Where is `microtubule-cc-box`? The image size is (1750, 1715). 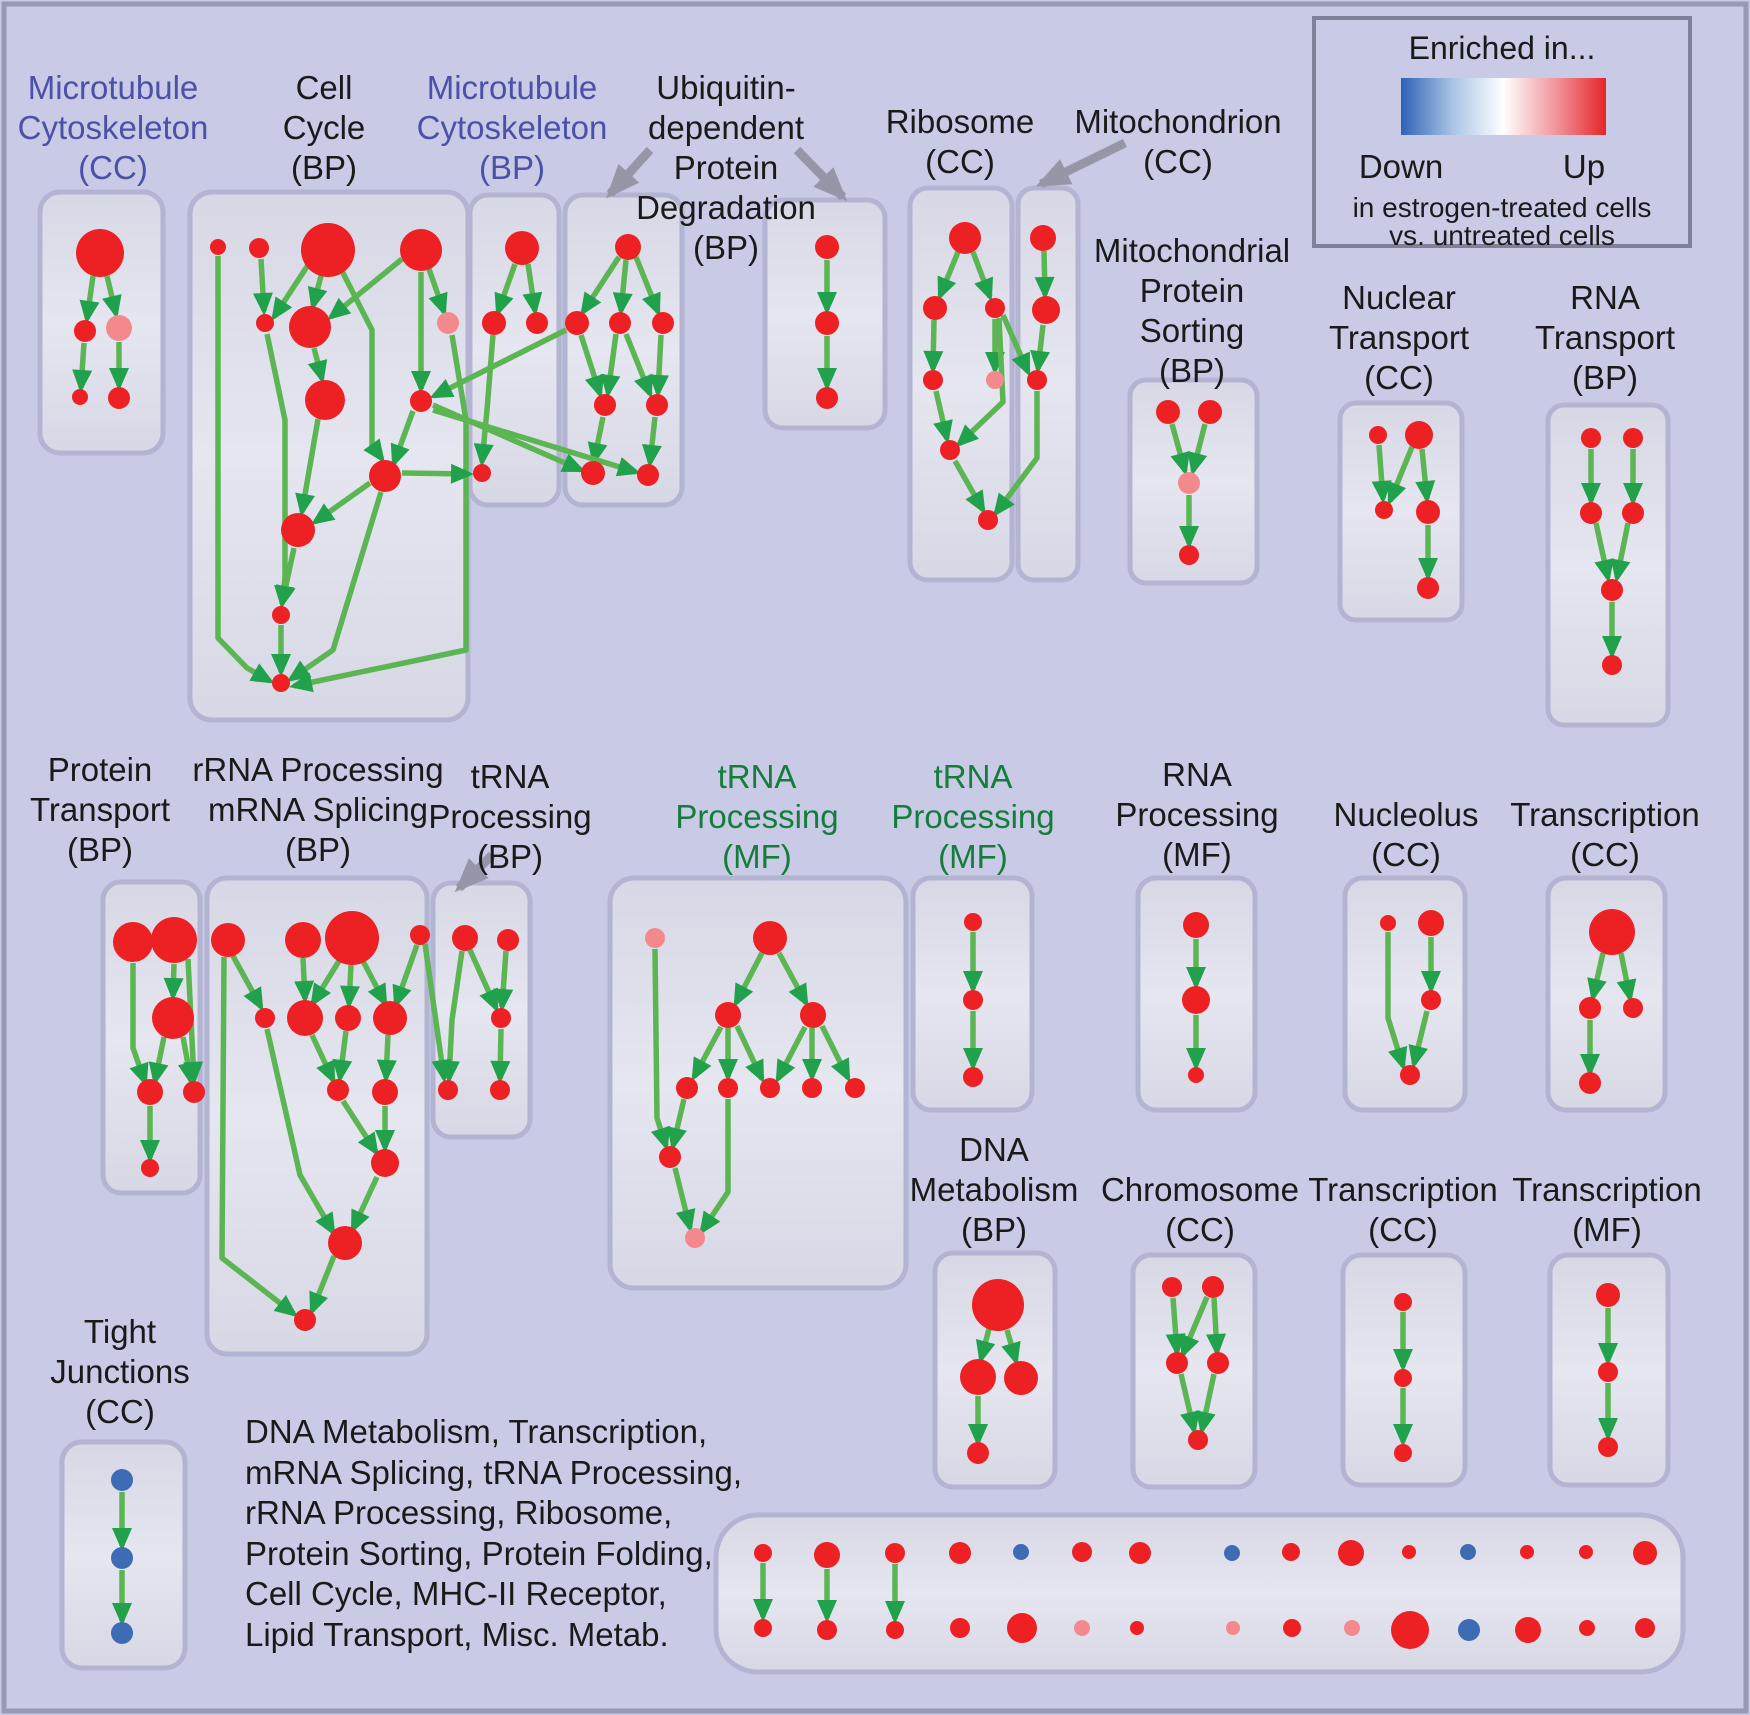
microtubule-cc-box is located at coordinates (101, 322).